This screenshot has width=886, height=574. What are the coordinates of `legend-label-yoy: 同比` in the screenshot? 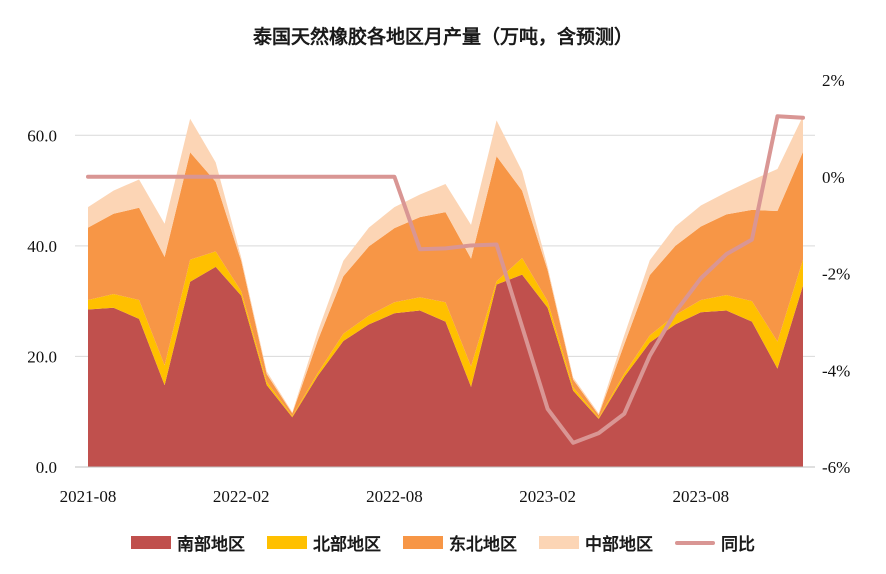 It's located at (738, 545).